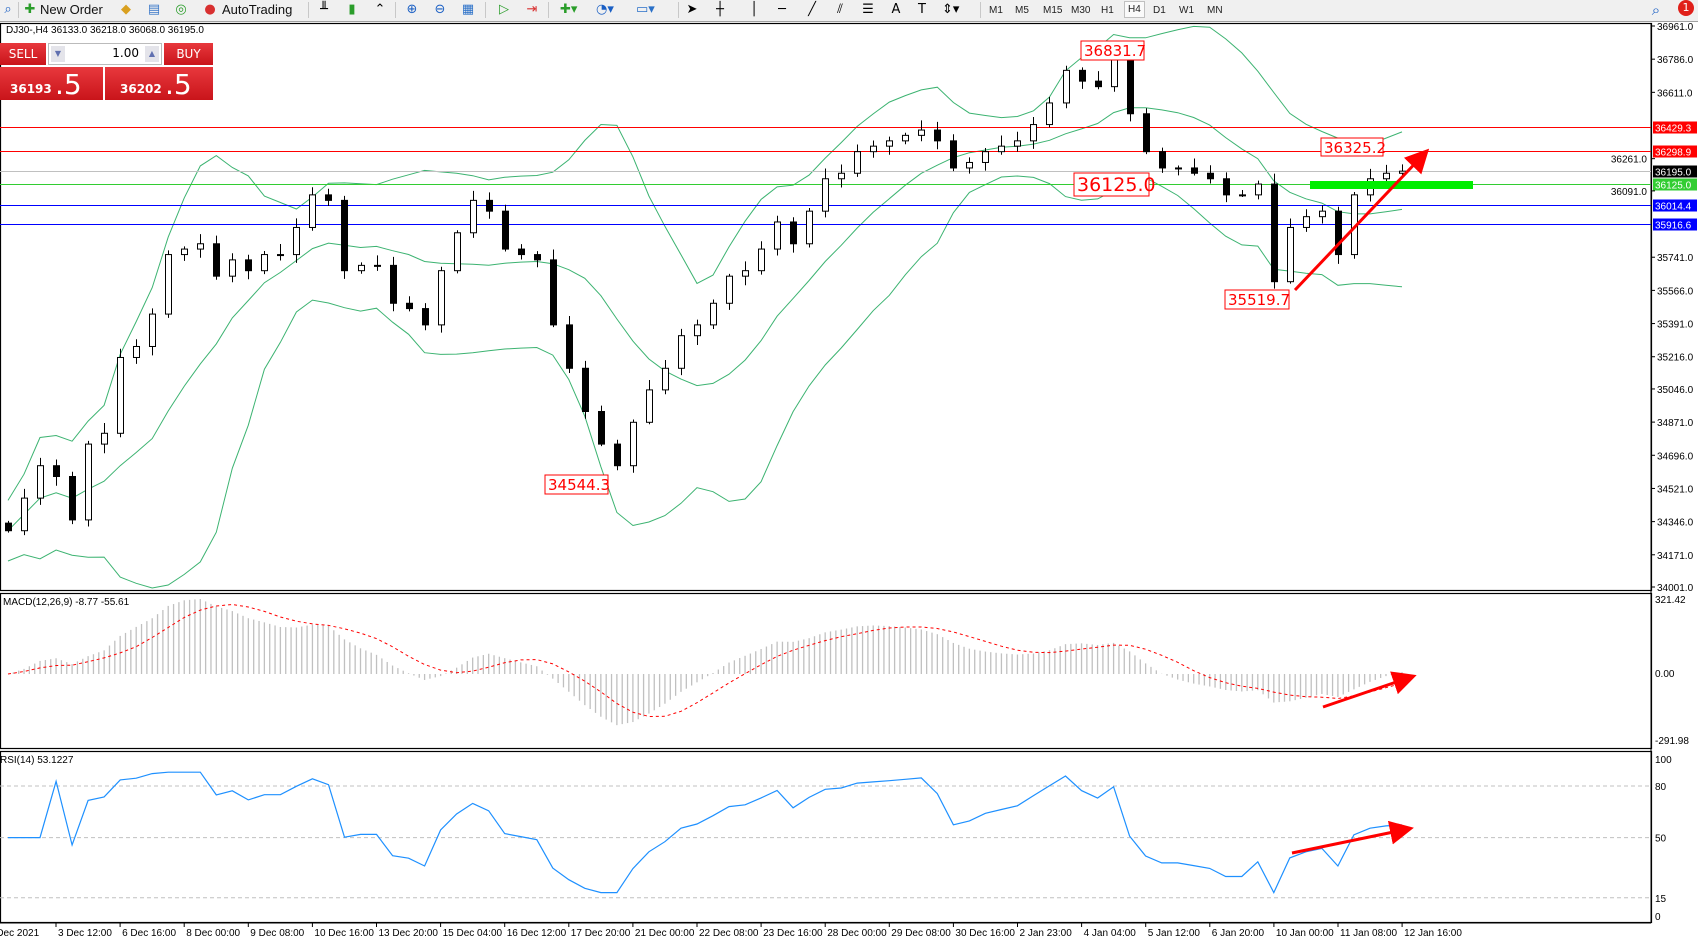  I want to click on timeframe-w1: W1, so click(1186, 10).